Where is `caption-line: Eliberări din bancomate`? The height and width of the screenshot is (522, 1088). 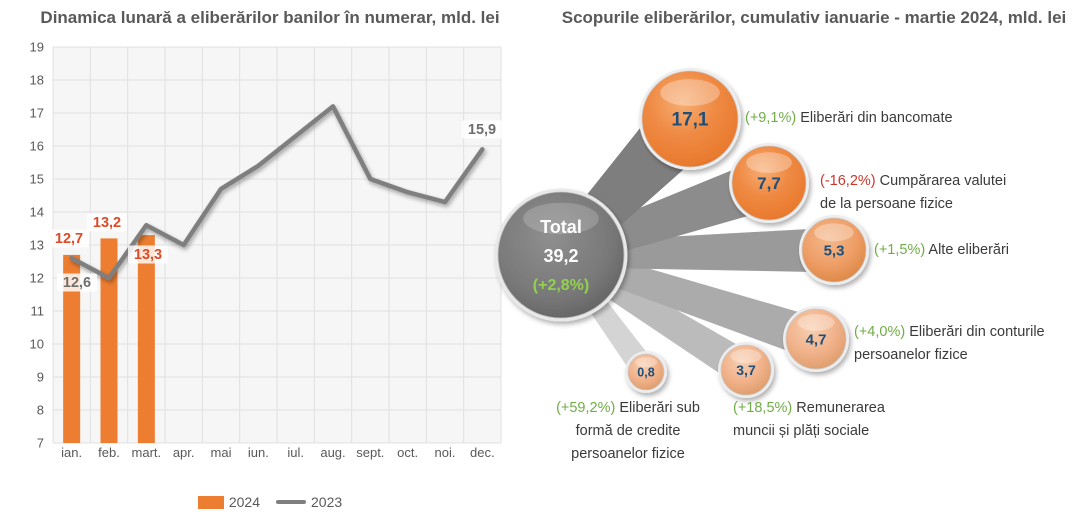
caption-line: Eliberări din bancomate is located at coordinates (874, 118).